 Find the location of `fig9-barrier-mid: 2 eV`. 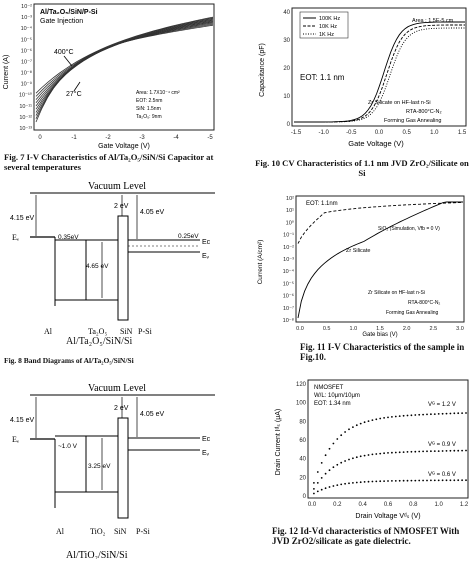

fig9-barrier-mid: 2 eV is located at coordinates (121, 408).